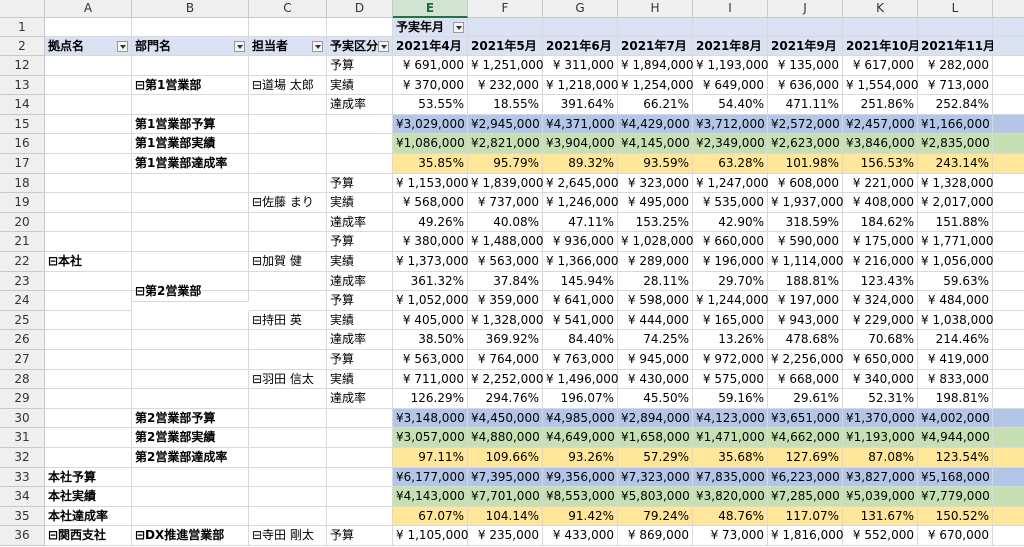  Describe the element at coordinates (22, 203) in the screenshot. I see `row-header: 19` at that location.